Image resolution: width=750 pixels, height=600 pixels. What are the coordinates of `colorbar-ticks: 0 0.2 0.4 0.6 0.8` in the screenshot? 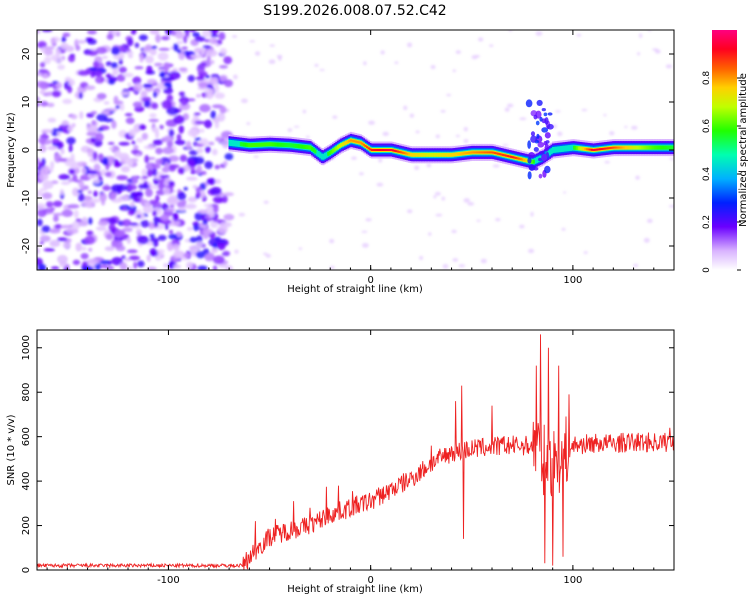 It's located at (721, 172).